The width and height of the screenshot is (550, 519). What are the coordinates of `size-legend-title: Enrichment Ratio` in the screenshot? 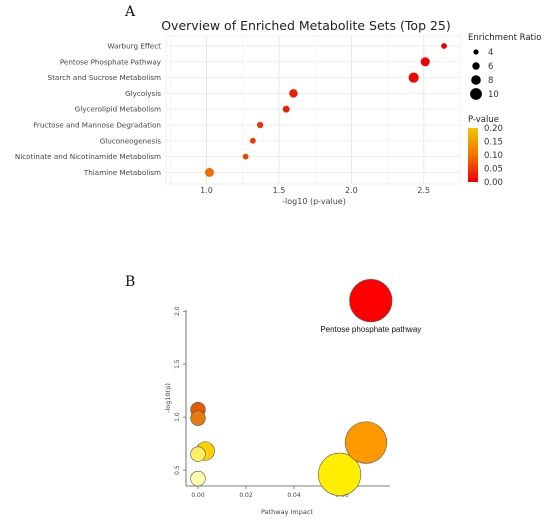 It's located at (504, 38).